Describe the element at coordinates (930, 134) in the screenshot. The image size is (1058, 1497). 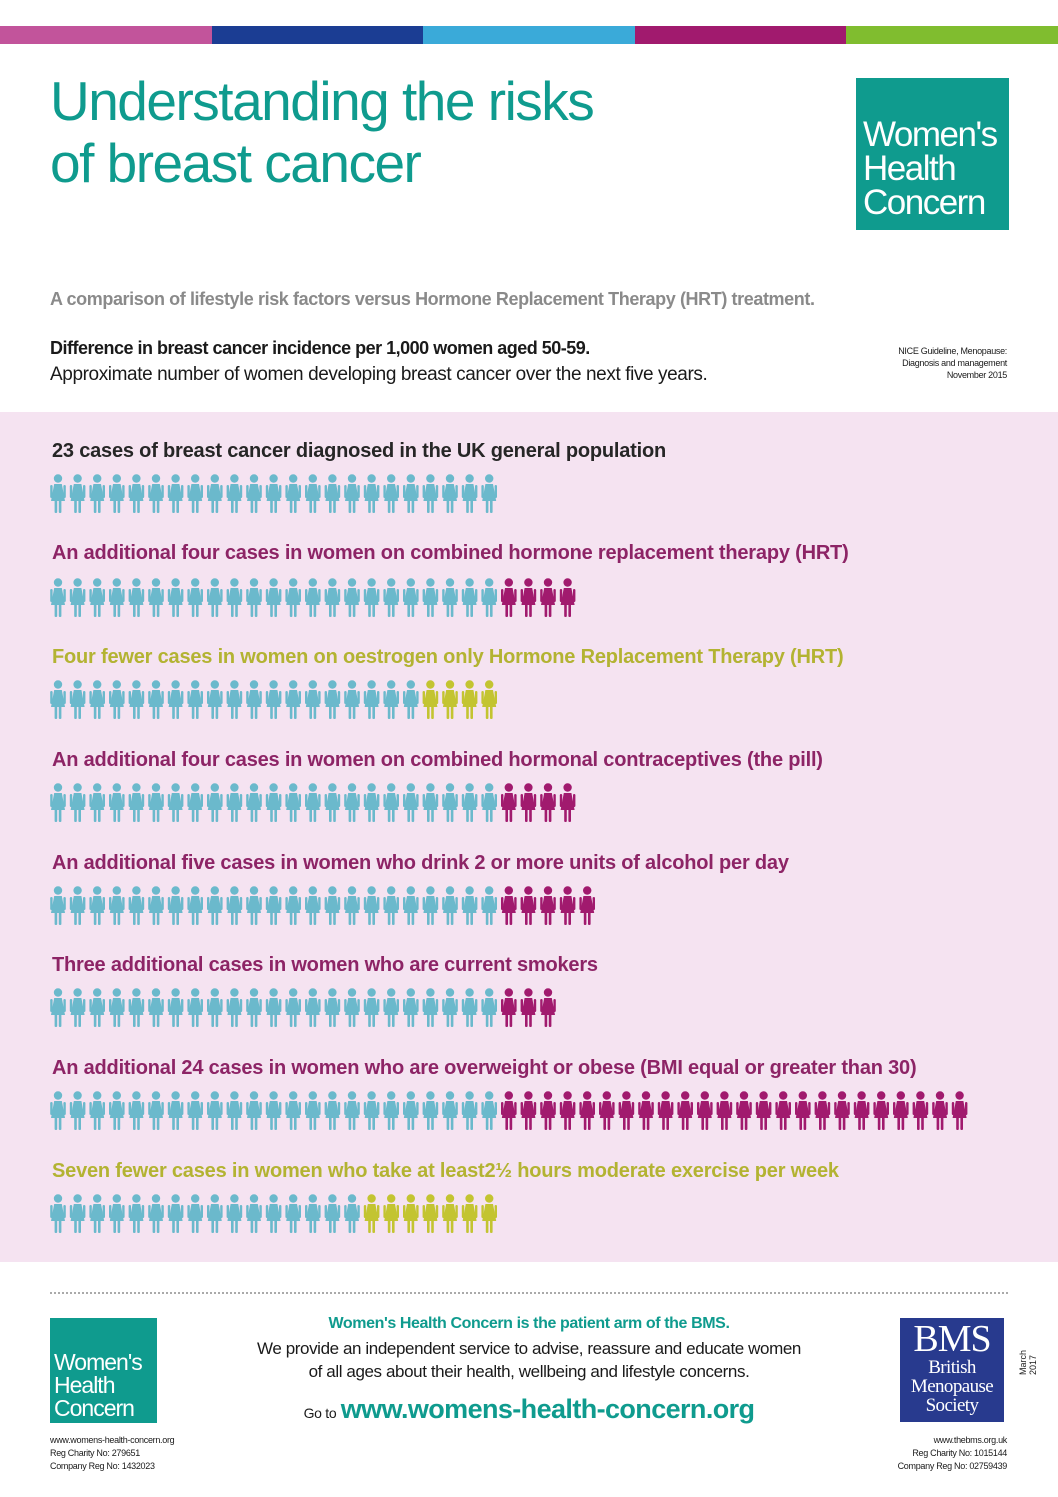
I see `logo-line-1: Women's` at that location.